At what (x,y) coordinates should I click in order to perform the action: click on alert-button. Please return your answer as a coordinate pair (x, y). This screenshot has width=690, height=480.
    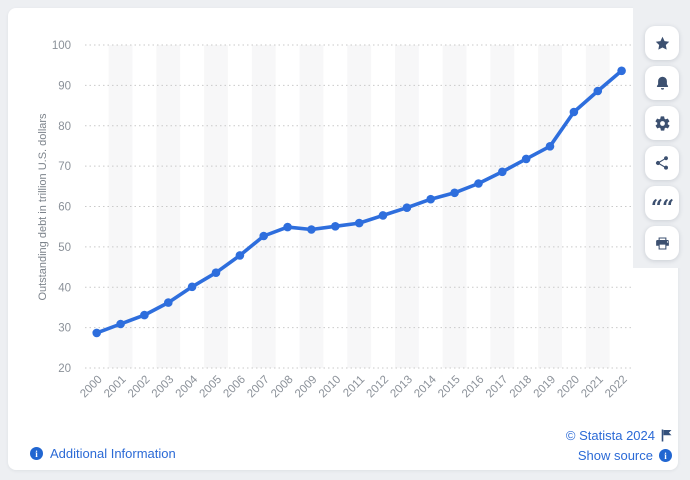
    Looking at the image, I should click on (662, 83).